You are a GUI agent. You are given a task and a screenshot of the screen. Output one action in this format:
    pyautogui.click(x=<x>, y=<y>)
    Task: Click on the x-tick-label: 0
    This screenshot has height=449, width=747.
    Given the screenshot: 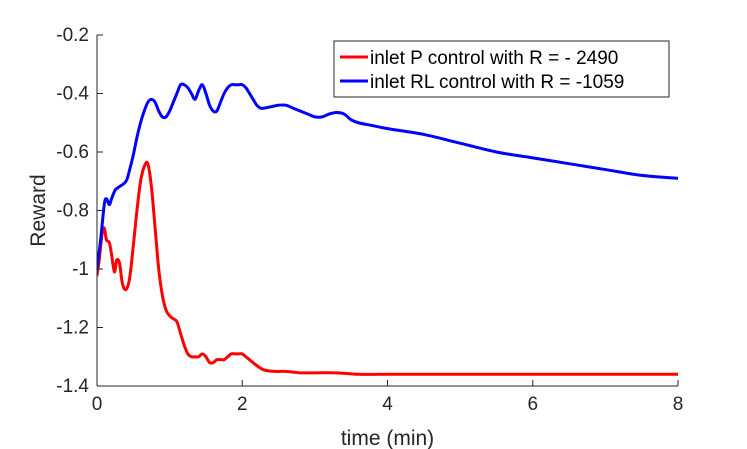 What is the action you would take?
    pyautogui.click(x=97, y=404)
    